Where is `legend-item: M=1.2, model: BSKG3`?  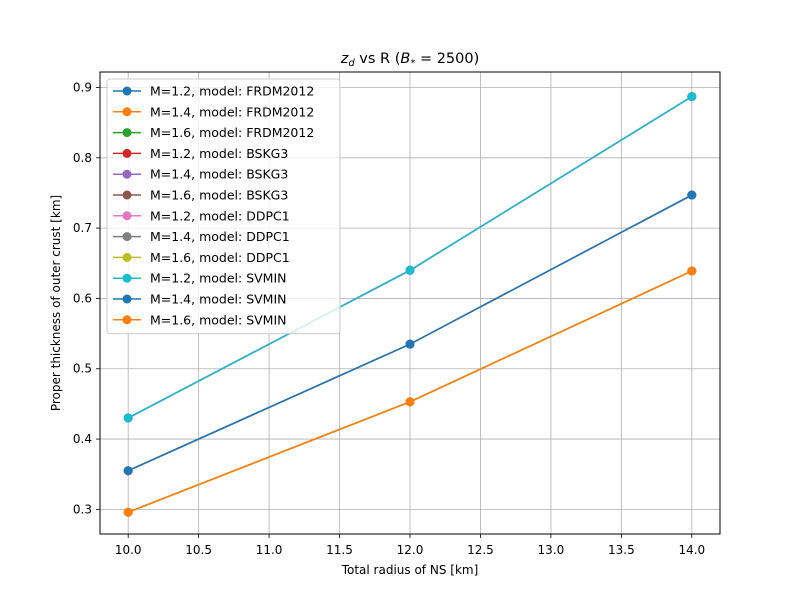
legend-item: M=1.2, model: BSKG3 is located at coordinates (200, 153).